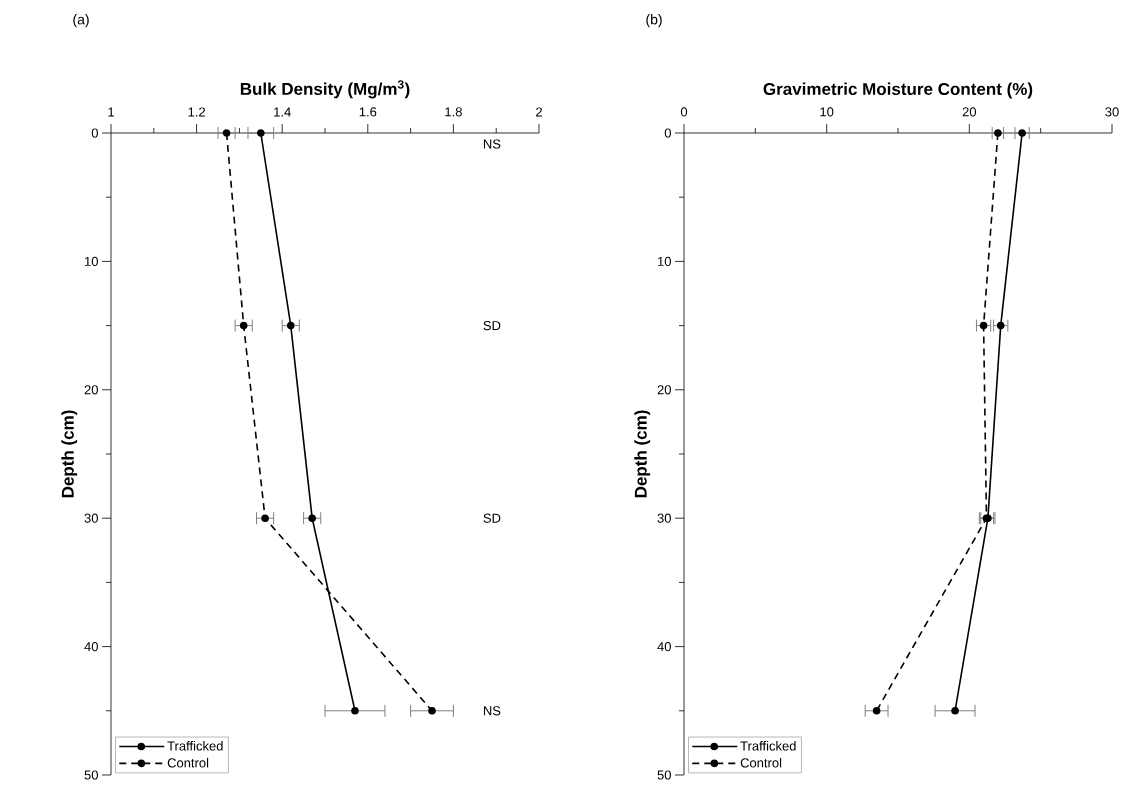 This screenshot has width=1128, height=803. What do you see at coordinates (898, 90) in the screenshot?
I see `x-axis-title: Gravimetric Moisture Content (%)` at bounding box center [898, 90].